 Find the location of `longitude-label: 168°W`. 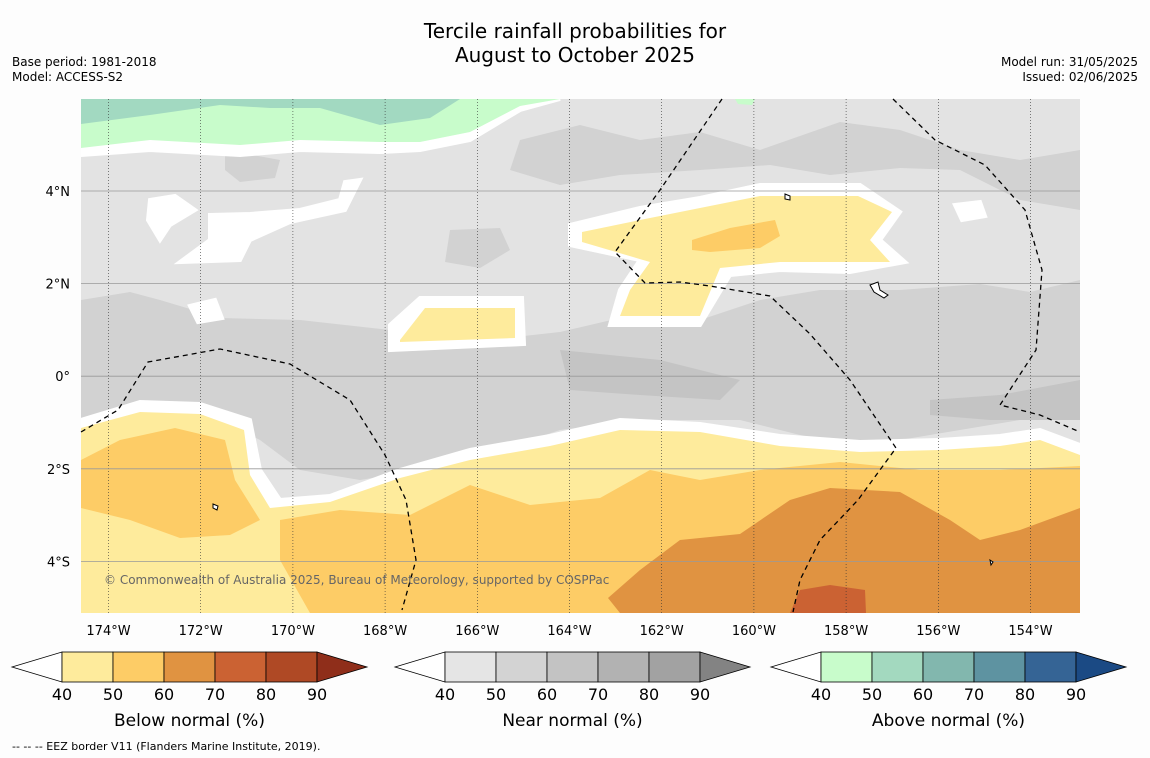

longitude-label: 168°W is located at coordinates (385, 631).